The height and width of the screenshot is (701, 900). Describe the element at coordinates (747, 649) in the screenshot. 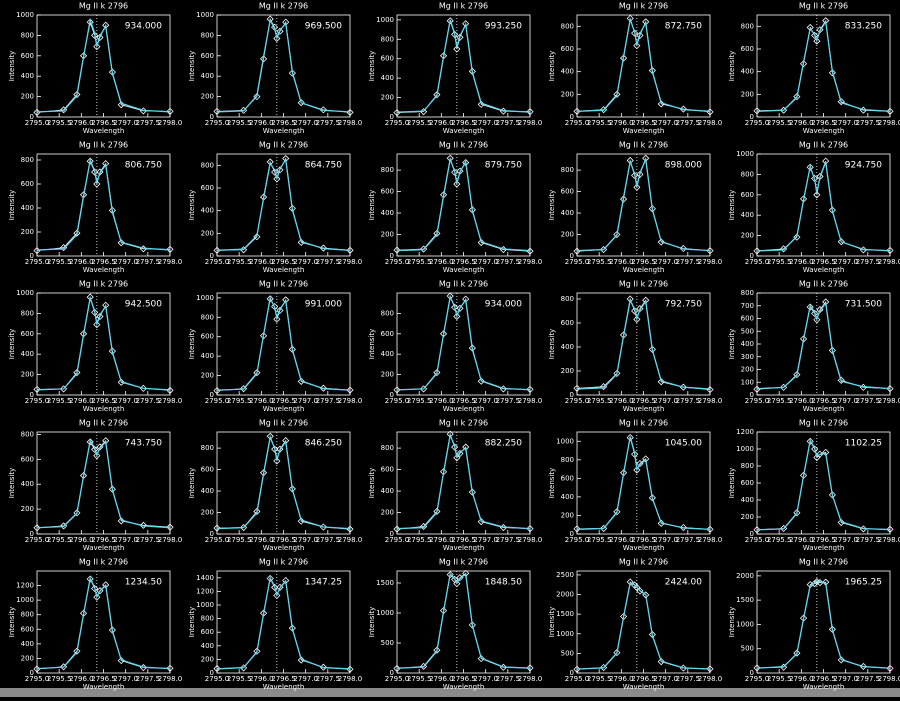

I see `y-tick-label: 500` at that location.